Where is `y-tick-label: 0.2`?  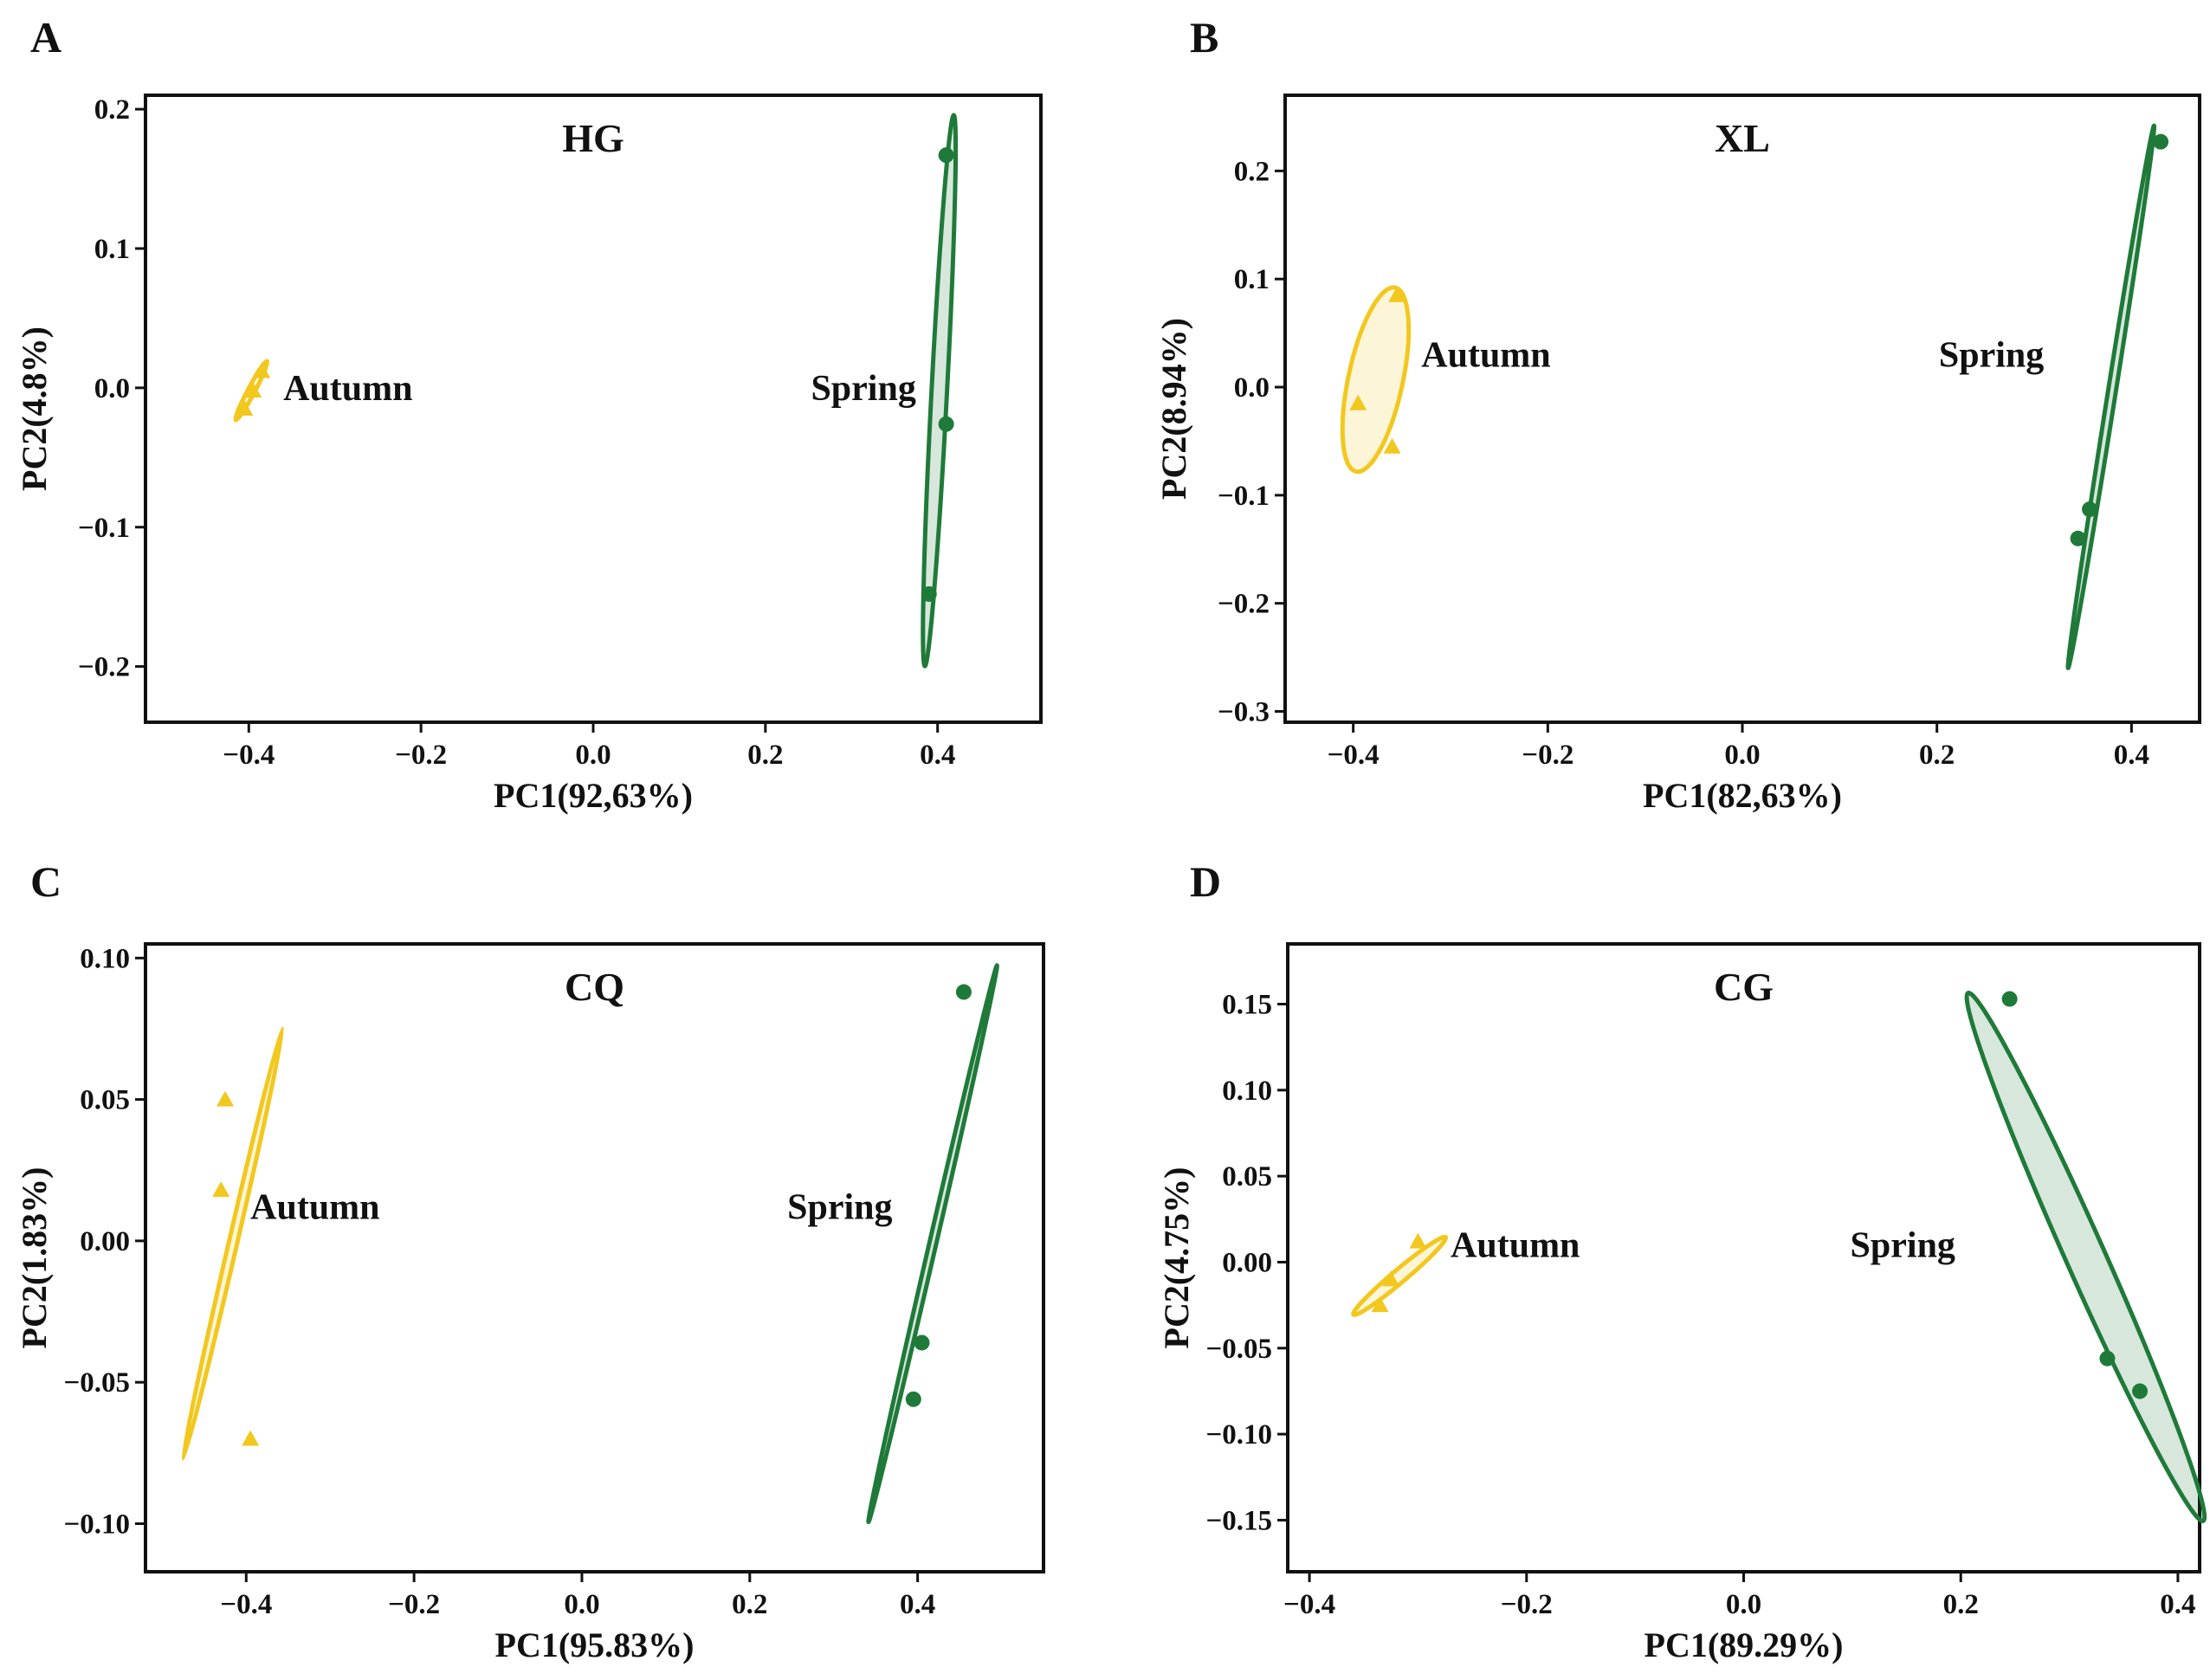 y-tick-label: 0.2 is located at coordinates (1252, 171).